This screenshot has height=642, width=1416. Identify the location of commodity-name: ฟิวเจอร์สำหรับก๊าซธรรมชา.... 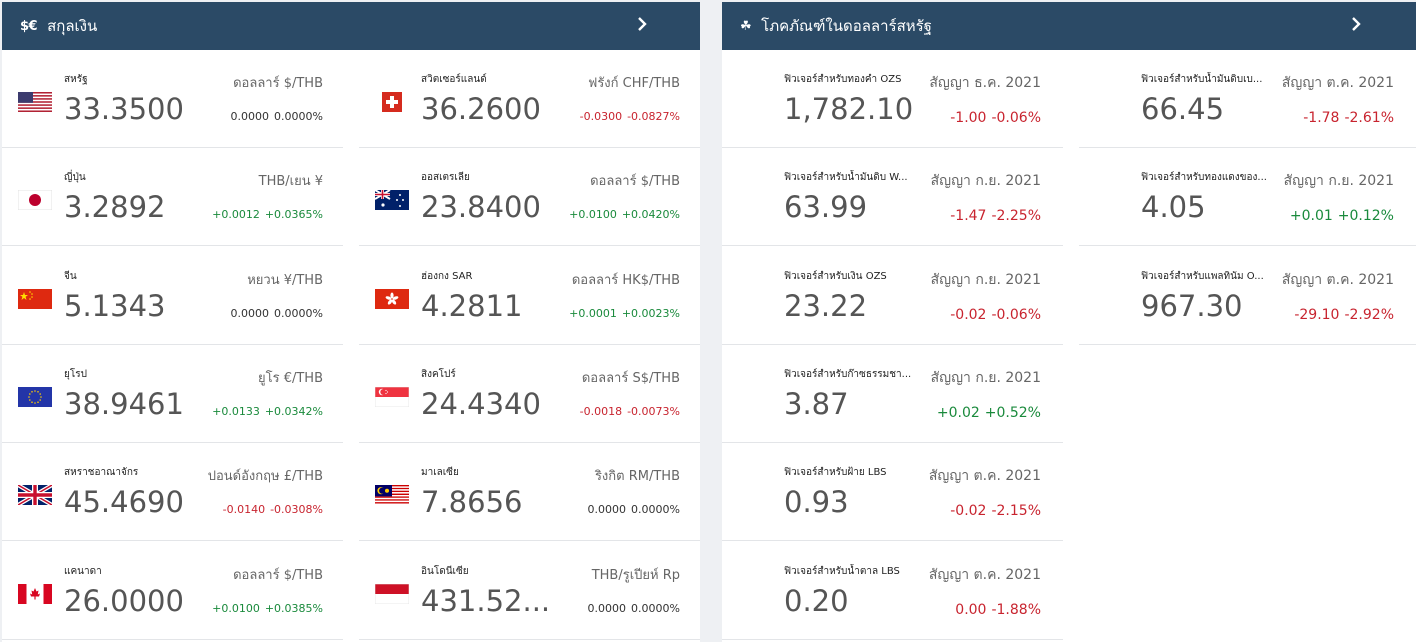
(848, 374).